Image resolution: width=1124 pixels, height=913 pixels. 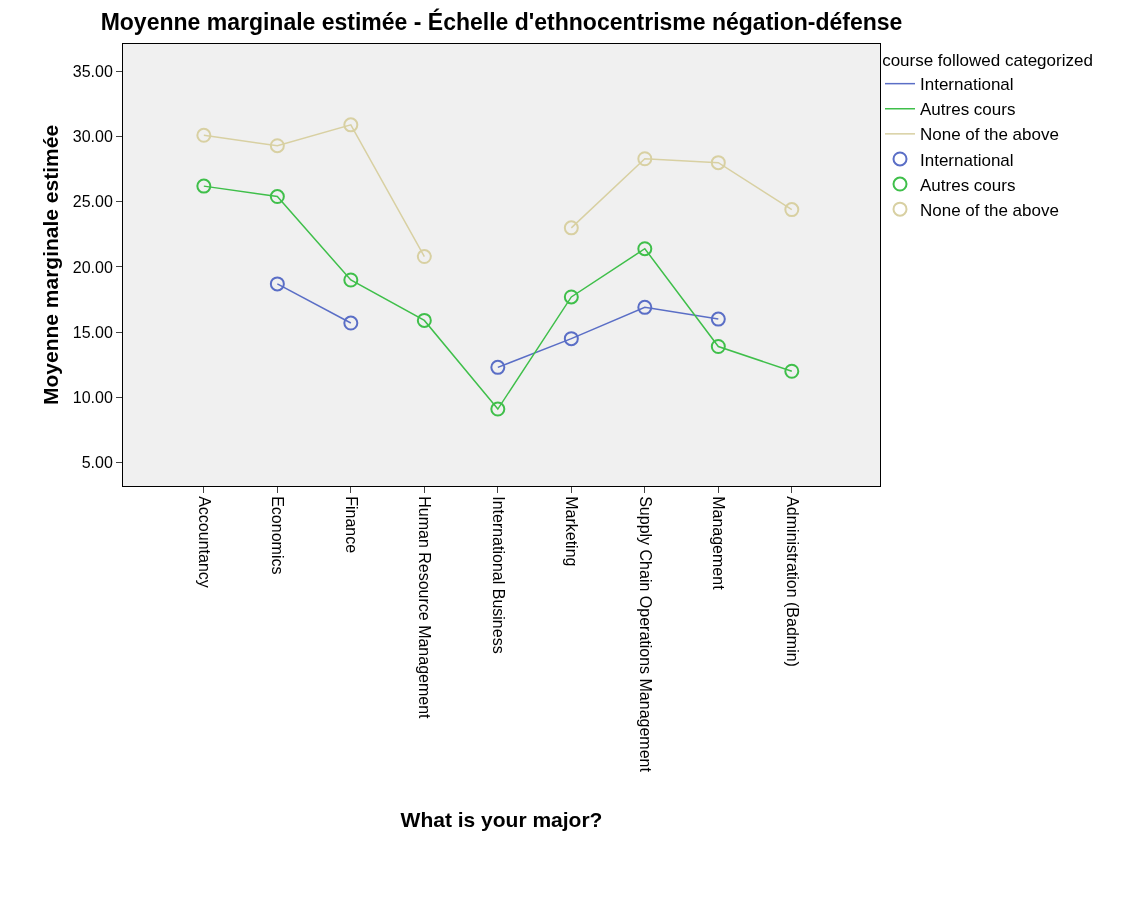 I want to click on x-tick-label: Finance, so click(x=351, y=525).